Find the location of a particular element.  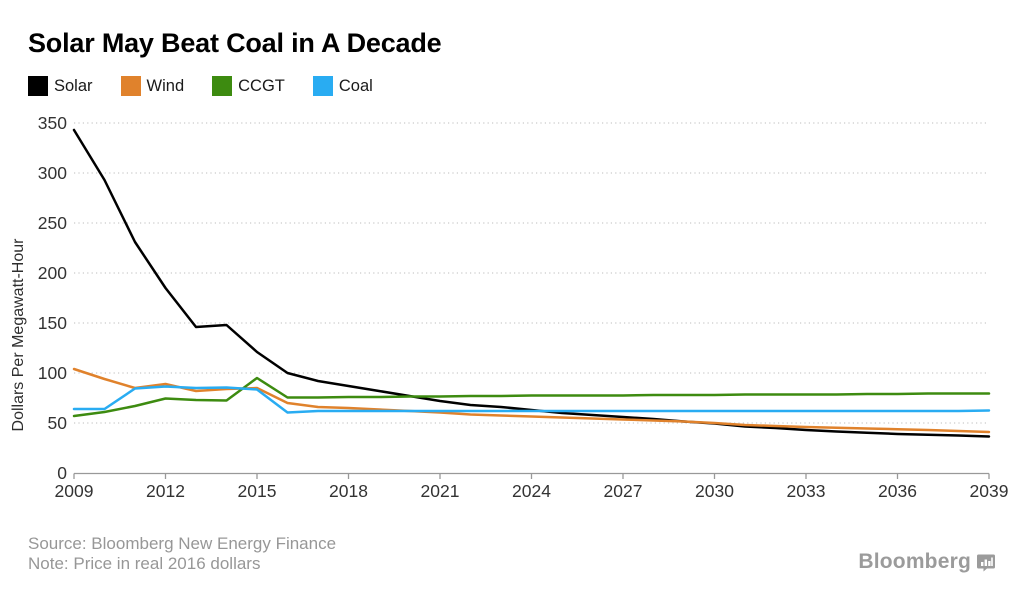

y-tick-label: 0 is located at coordinates (62, 473).